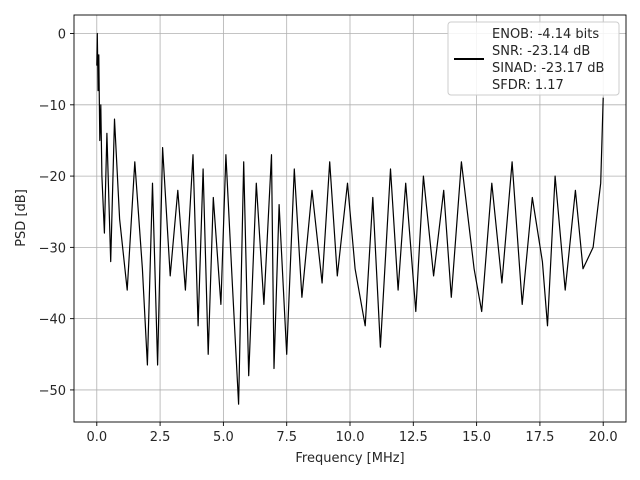 The image size is (640, 480). Describe the element at coordinates (286, 437) in the screenshot. I see `x-tick-label: 7.5` at that location.